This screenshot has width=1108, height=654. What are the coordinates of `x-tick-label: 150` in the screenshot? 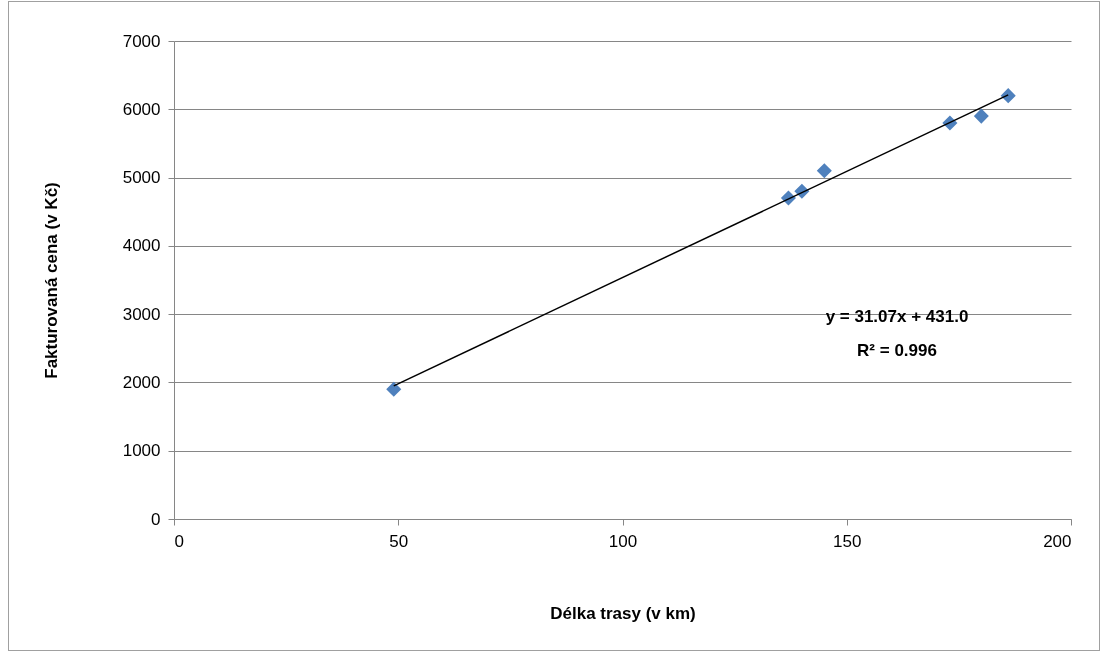 It's located at (847, 541).